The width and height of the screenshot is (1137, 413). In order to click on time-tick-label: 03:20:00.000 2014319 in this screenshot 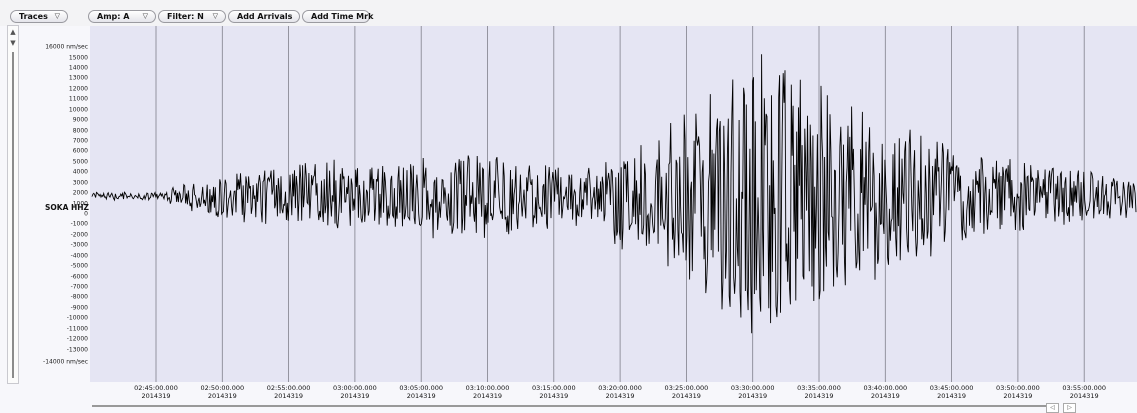, I will do `click(620, 392)`.